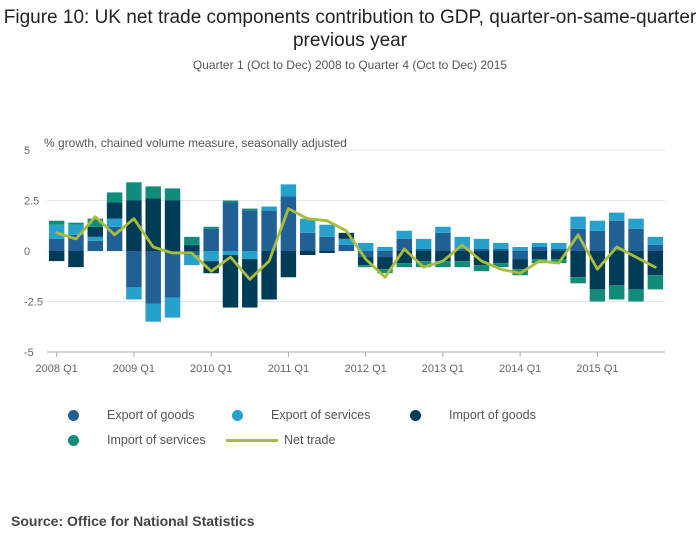 This screenshot has width=700, height=549. What do you see at coordinates (492, 415) in the screenshot?
I see `legend-label-import-goods: Import of goods` at bounding box center [492, 415].